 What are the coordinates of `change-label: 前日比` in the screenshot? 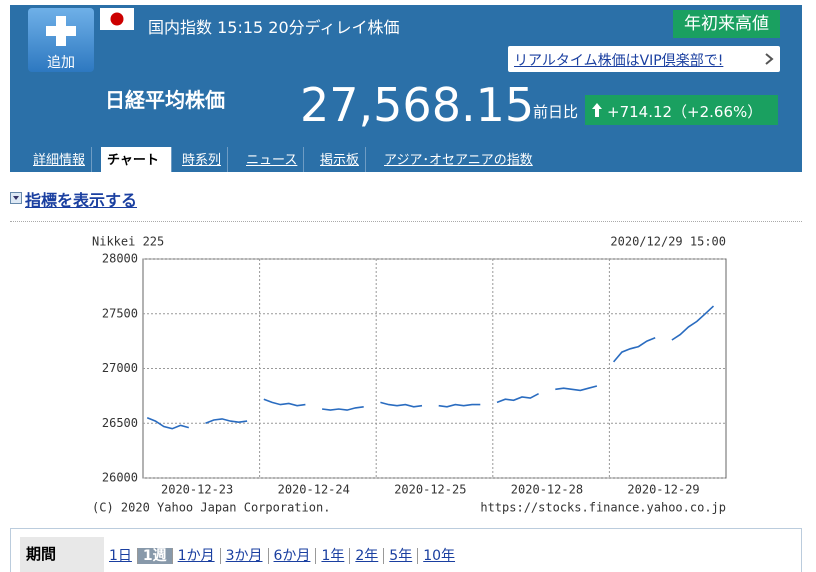 It's located at (556, 112).